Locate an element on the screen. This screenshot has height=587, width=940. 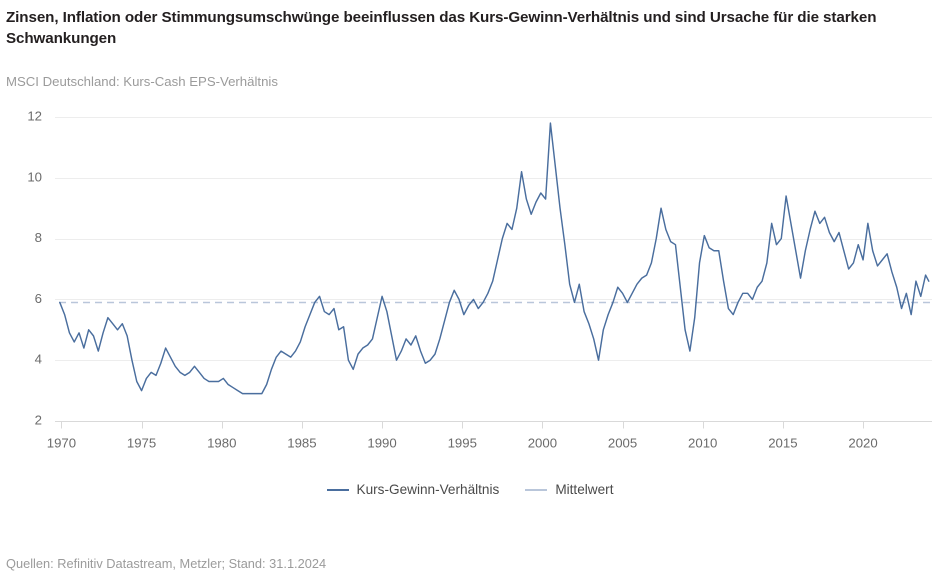
y-axis-ticks: 2 4 6 8 10 12 is located at coordinates (34, 267).